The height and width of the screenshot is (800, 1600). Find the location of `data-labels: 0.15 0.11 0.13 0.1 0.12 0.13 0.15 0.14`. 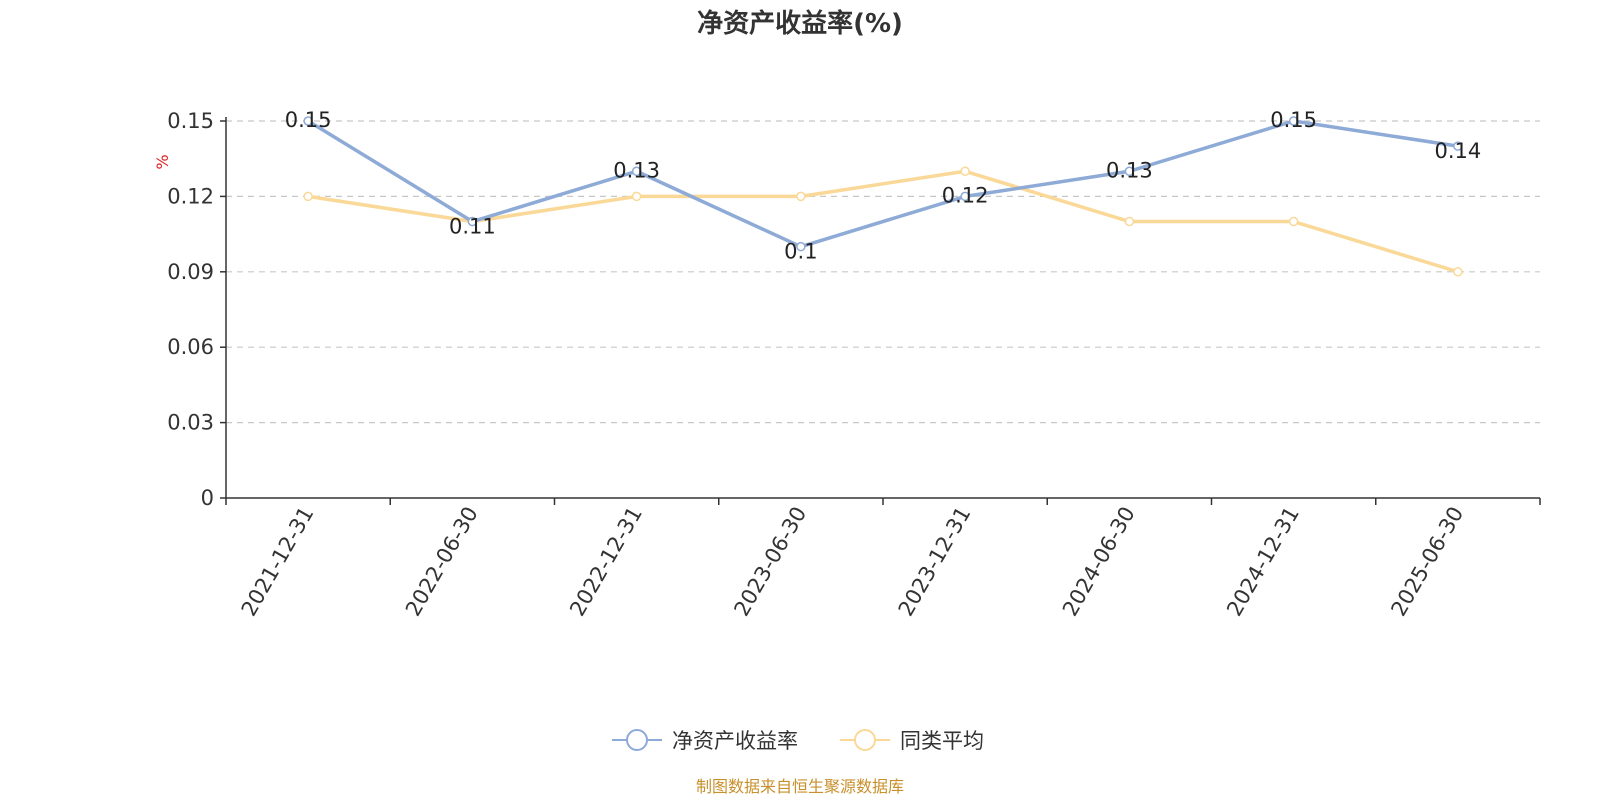

data-labels: 0.15 0.11 0.13 0.1 0.12 0.13 0.15 0.14 is located at coordinates (883, 186).